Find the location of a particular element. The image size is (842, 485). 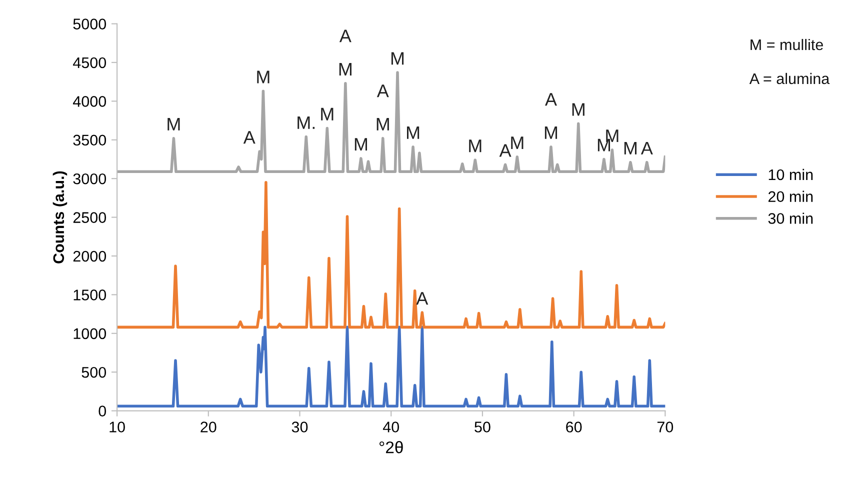

x-axis-title: °2θ is located at coordinates (391, 447).